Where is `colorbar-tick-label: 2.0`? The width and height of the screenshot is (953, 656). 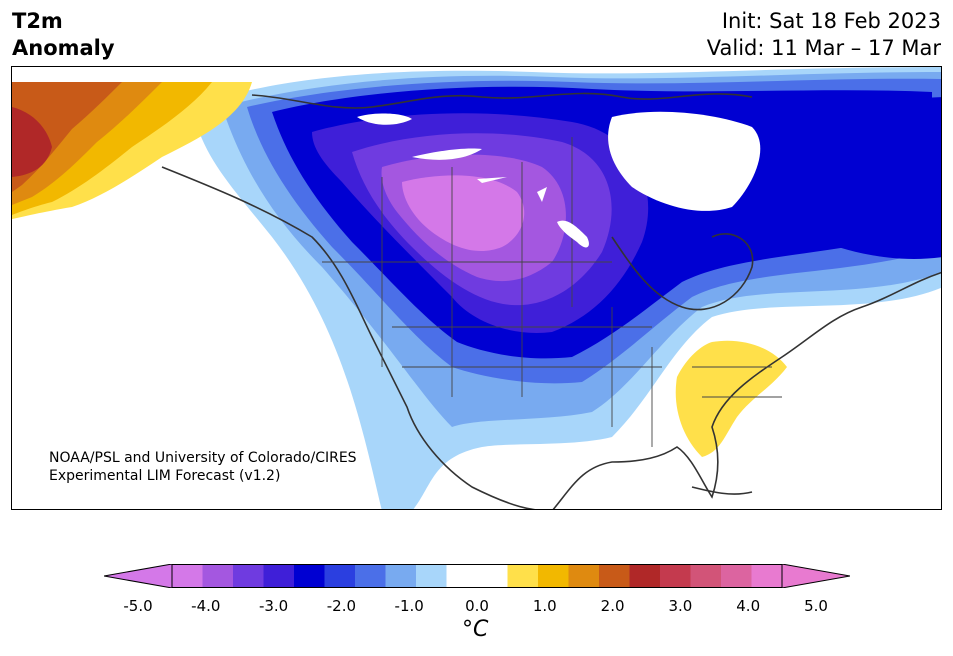 colorbar-tick-label: 2.0 is located at coordinates (612, 606).